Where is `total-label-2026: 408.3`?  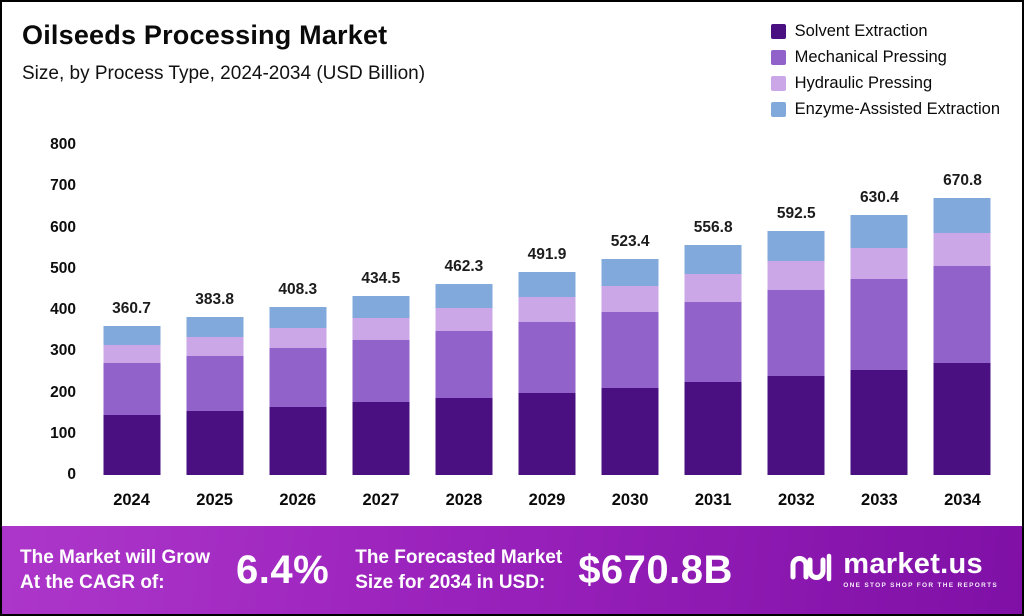
total-label-2026: 408.3 is located at coordinates (298, 289).